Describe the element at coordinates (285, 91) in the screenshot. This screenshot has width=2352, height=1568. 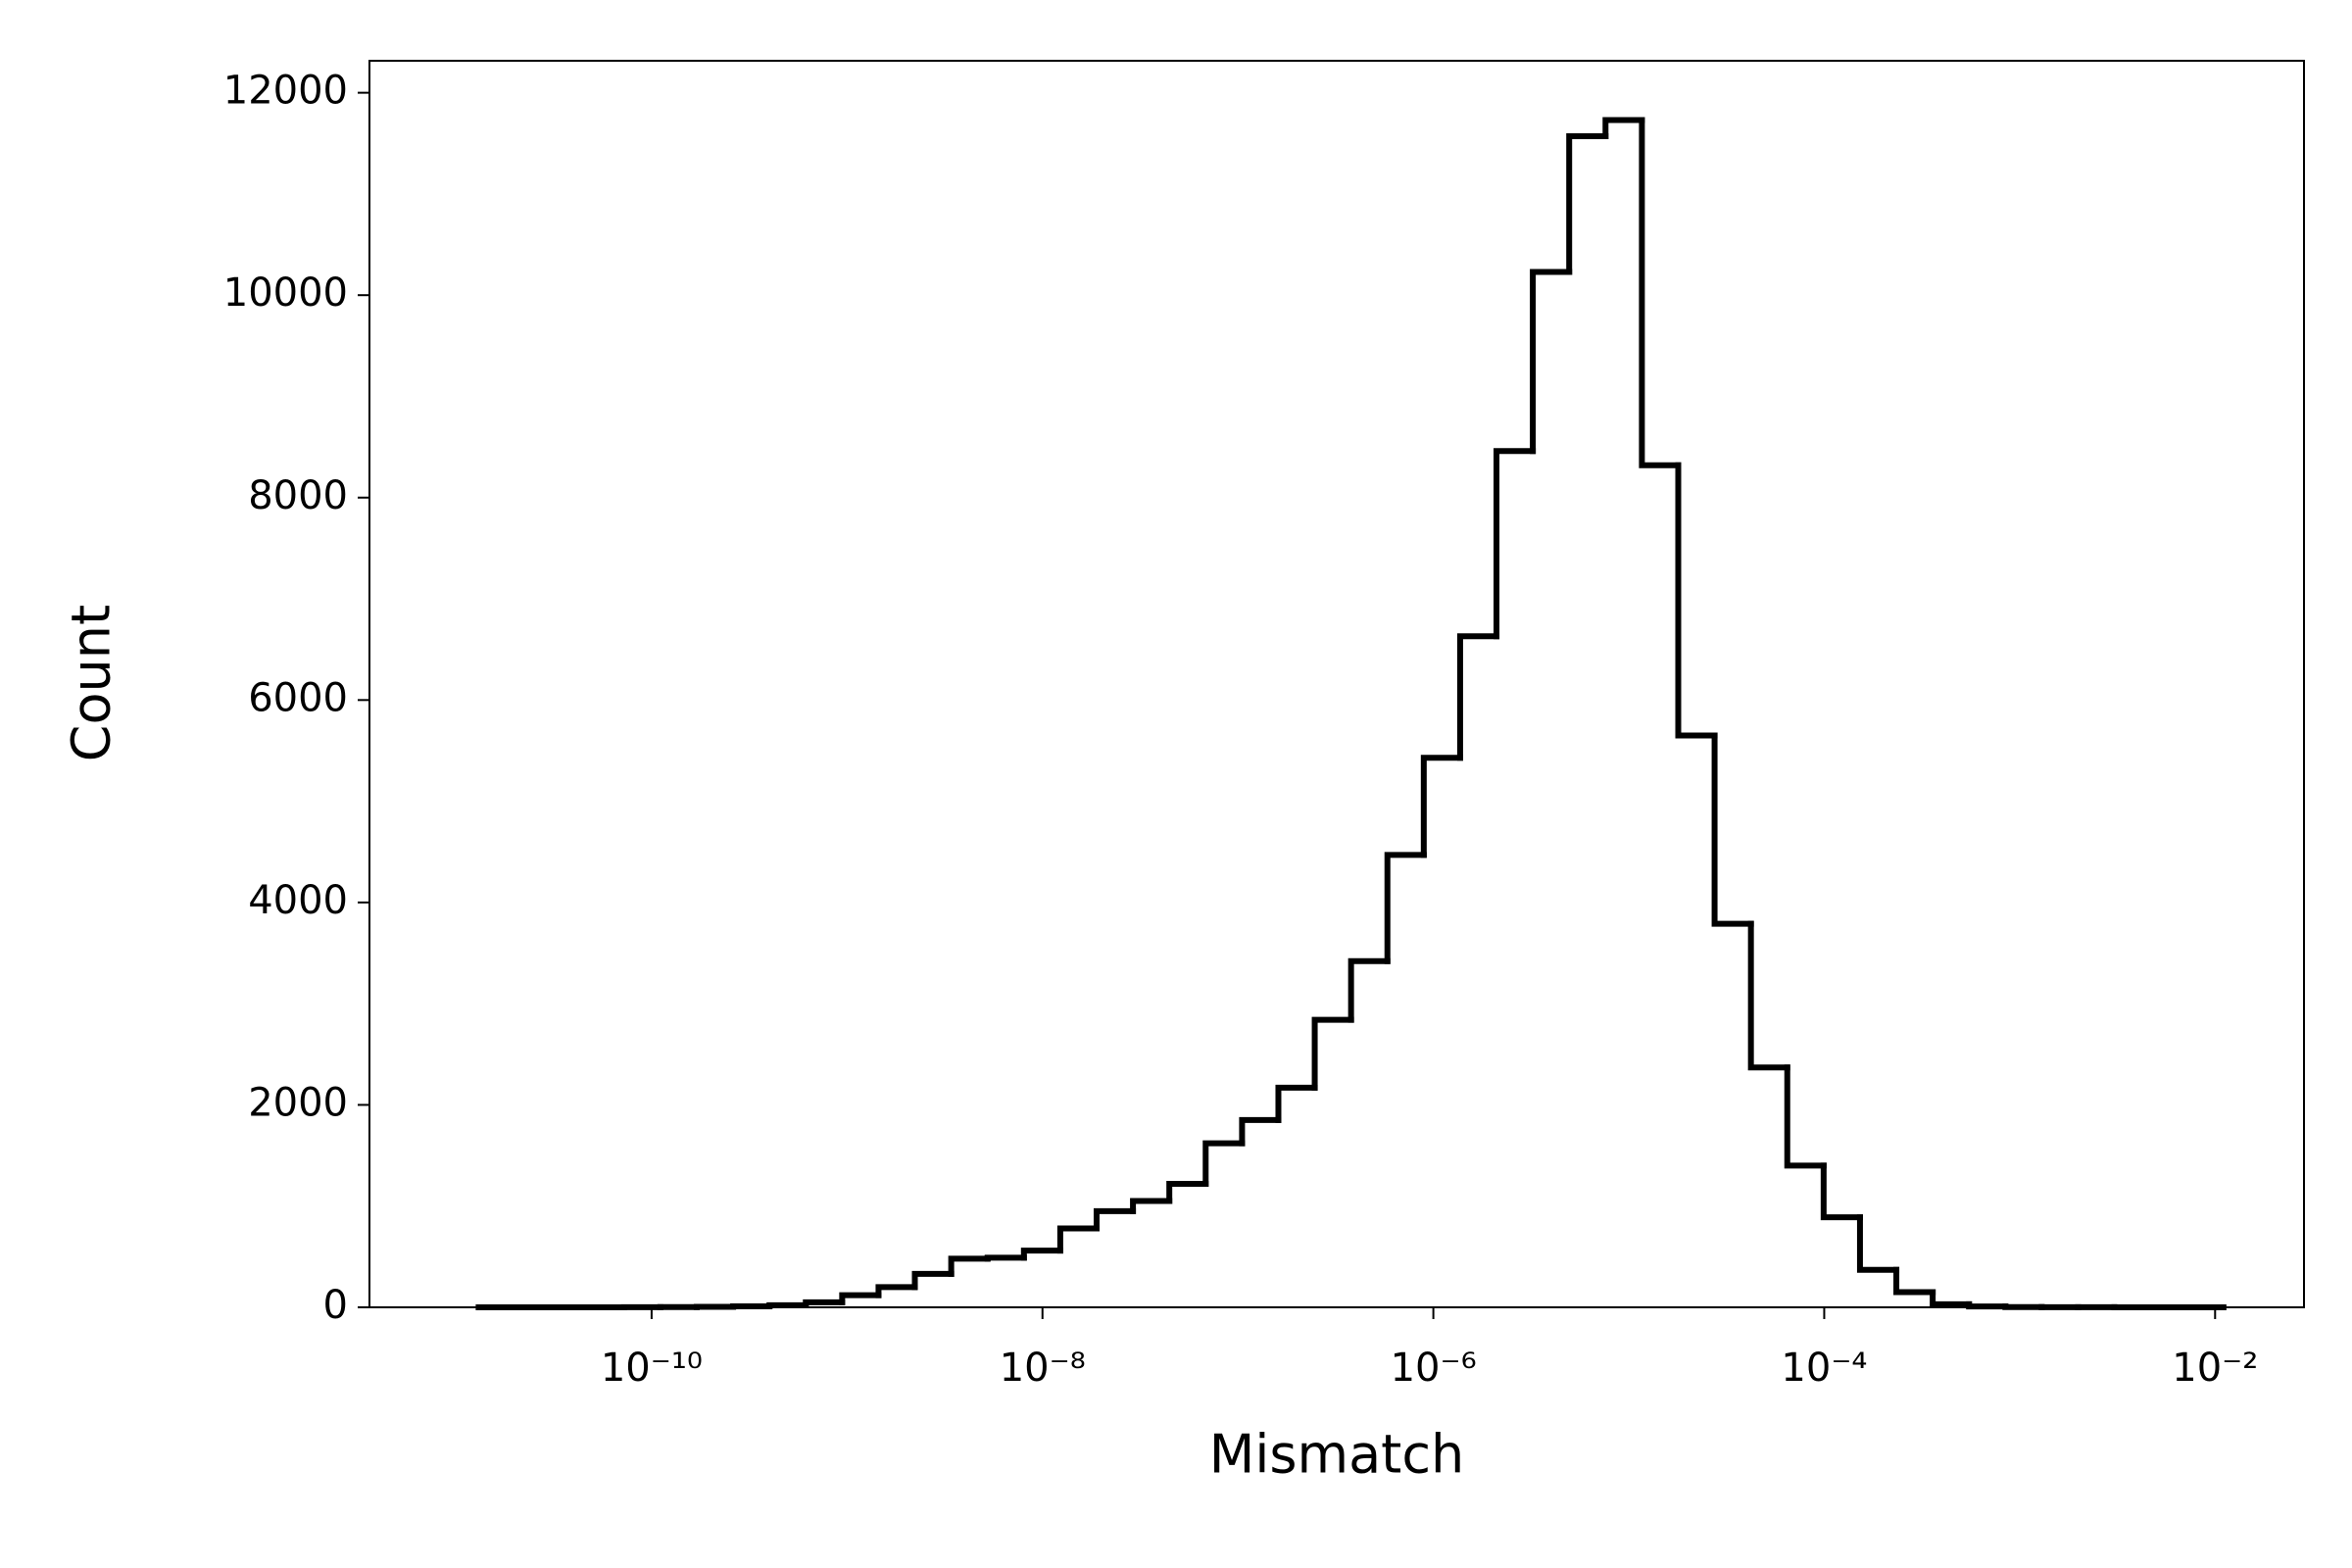
I see `y-tick-label: 12000` at that location.